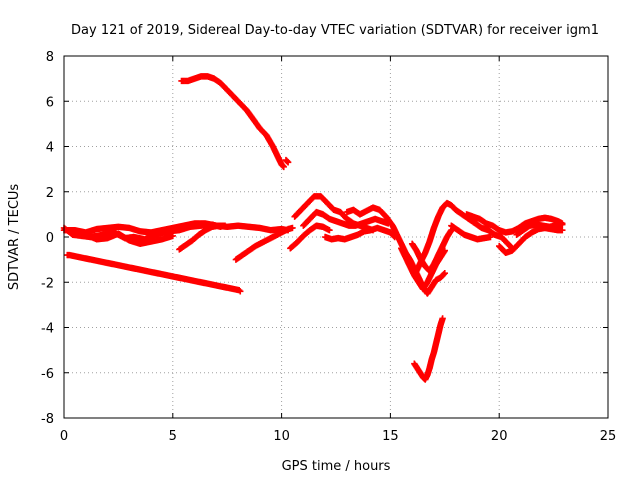  I want to click on x-tick-label: 5, so click(173, 436).